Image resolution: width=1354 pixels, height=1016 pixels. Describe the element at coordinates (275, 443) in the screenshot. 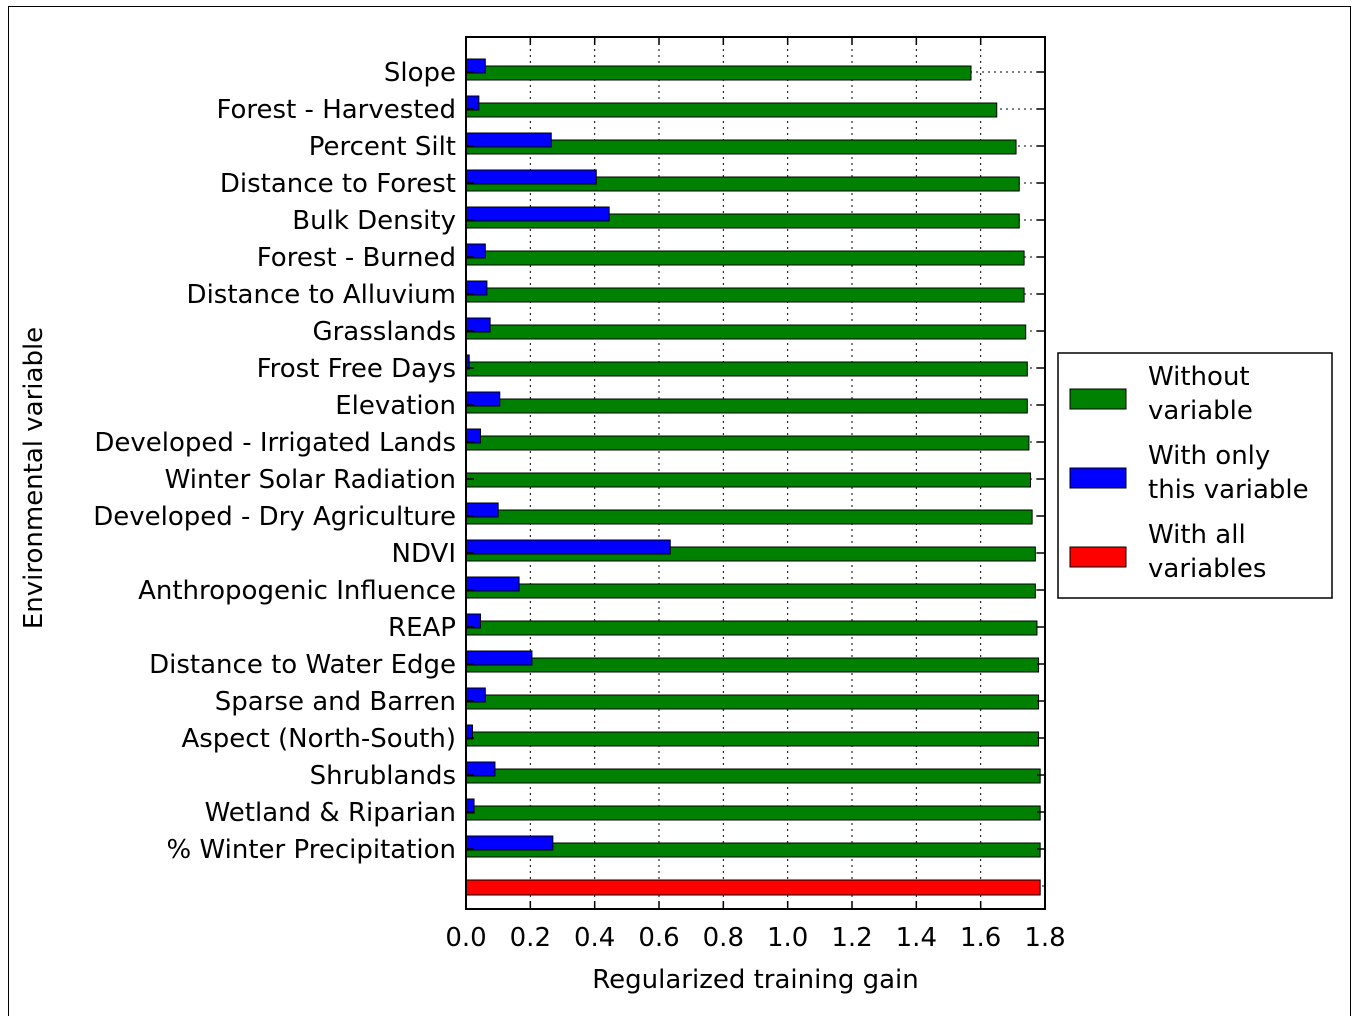

I see `y-category-label: Developed - Irrigated Lands` at that location.